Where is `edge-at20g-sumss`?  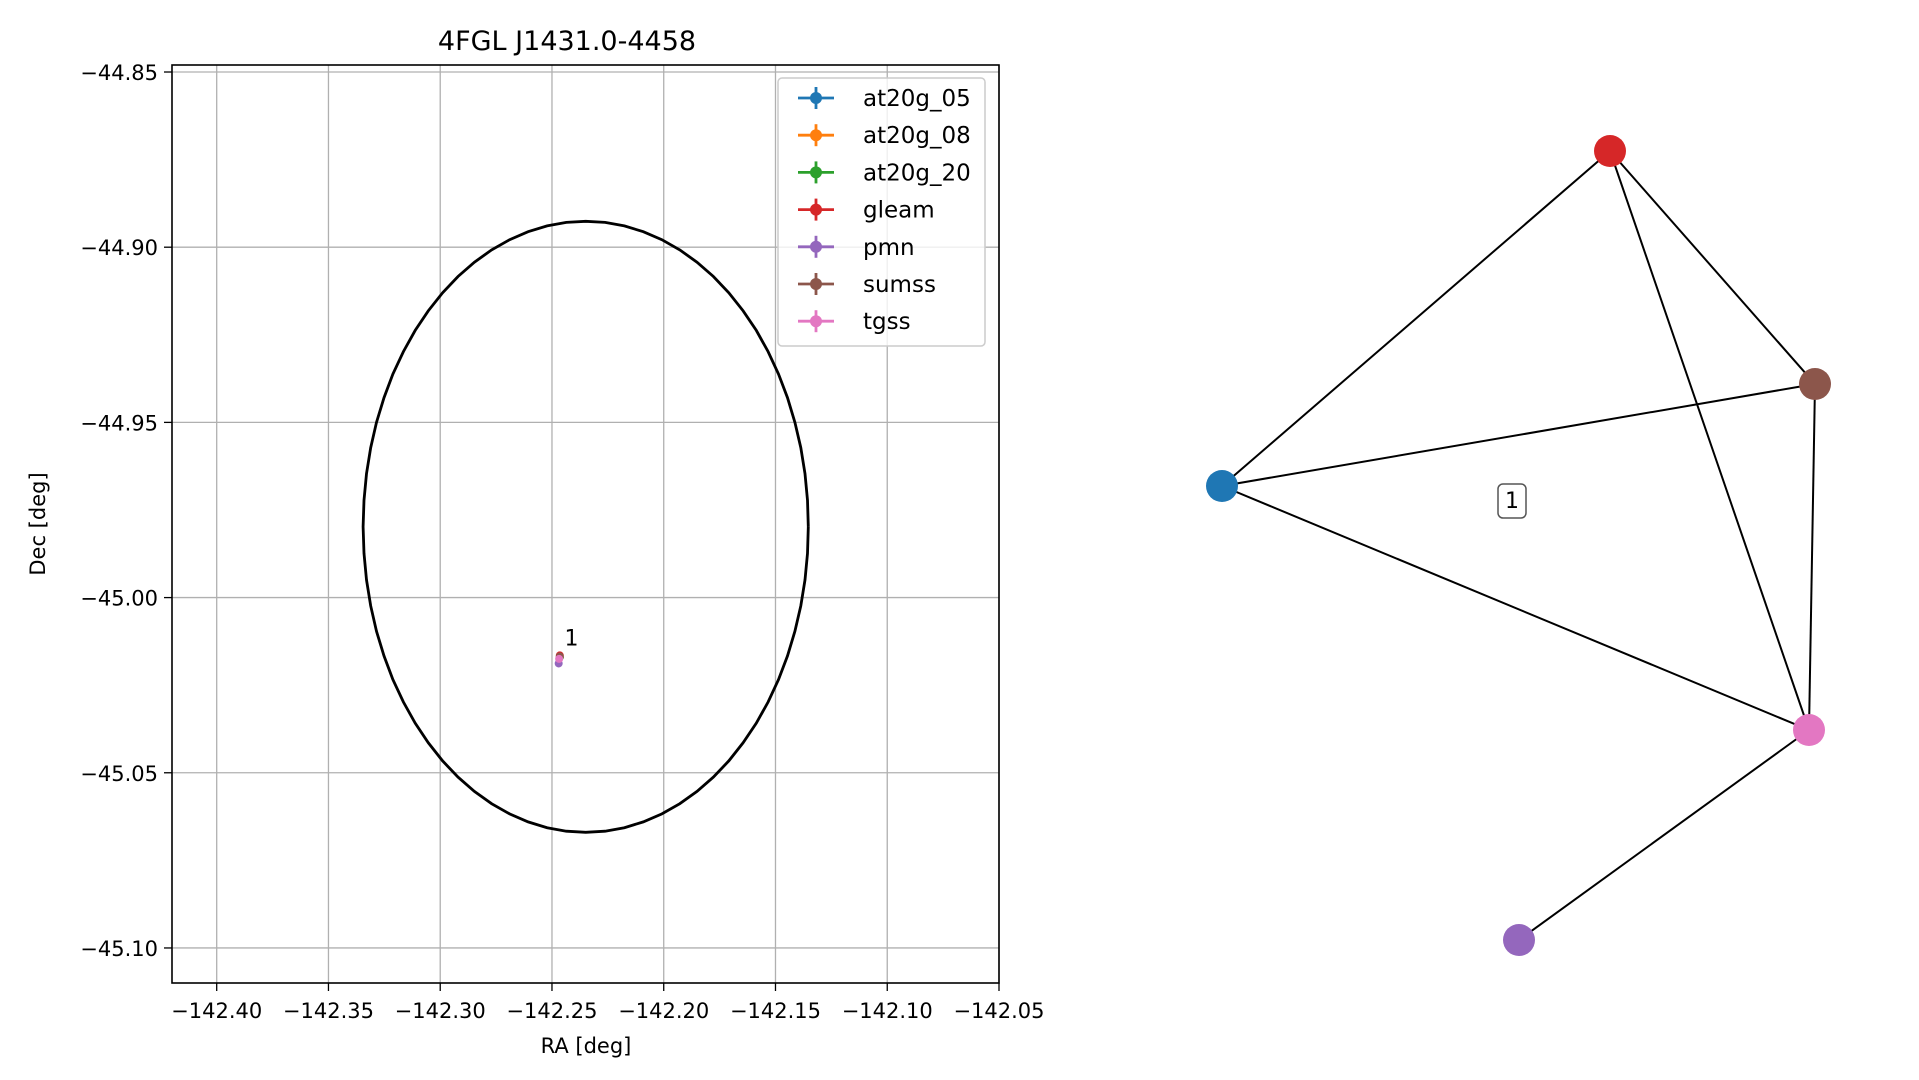 edge-at20g-sumss is located at coordinates (1518, 435).